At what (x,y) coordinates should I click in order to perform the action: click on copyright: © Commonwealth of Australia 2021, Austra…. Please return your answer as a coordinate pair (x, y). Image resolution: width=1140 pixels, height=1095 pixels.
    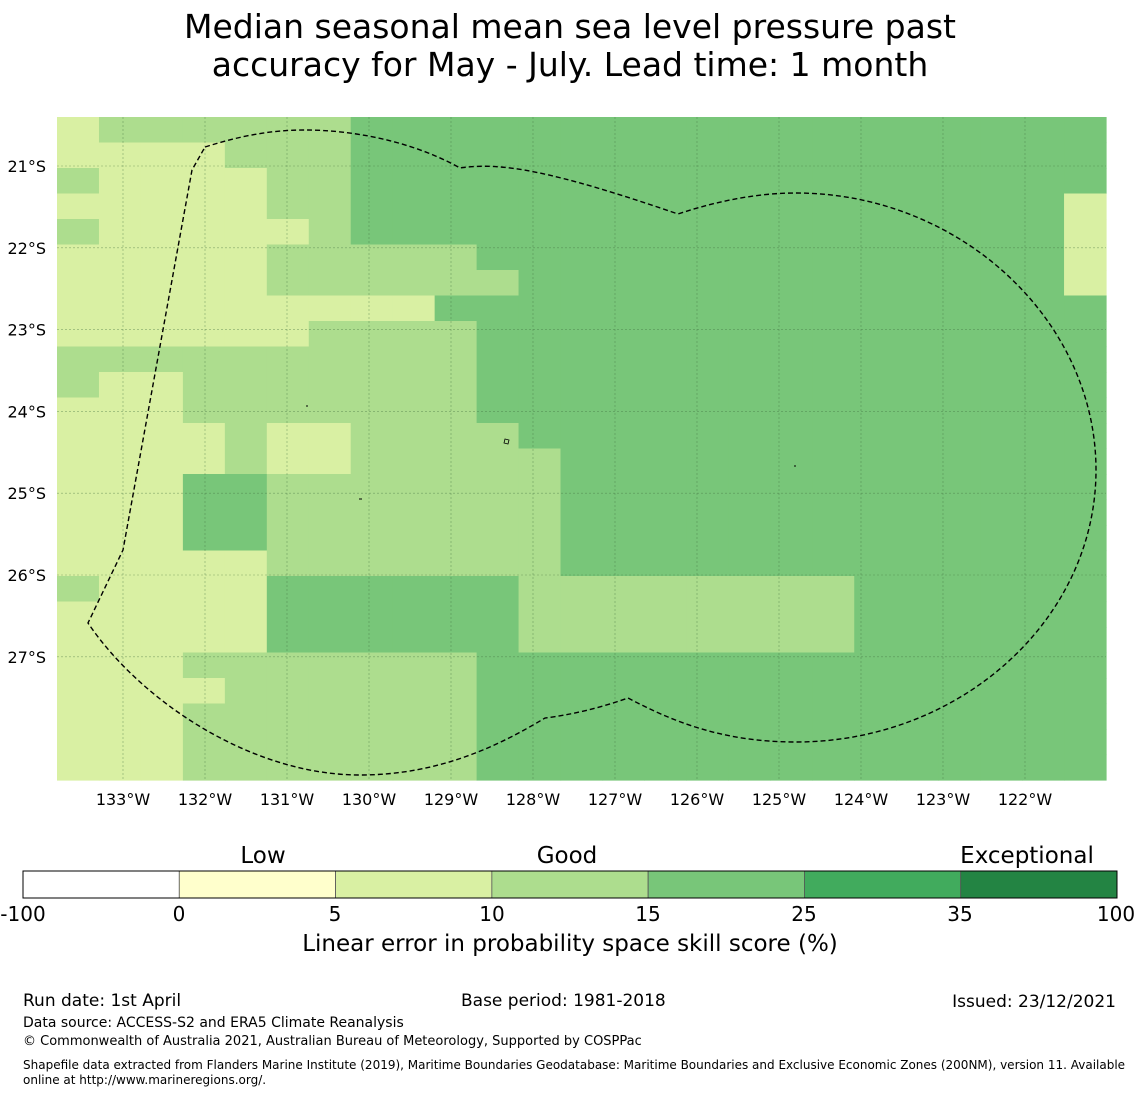
    Looking at the image, I should click on (332, 1041).